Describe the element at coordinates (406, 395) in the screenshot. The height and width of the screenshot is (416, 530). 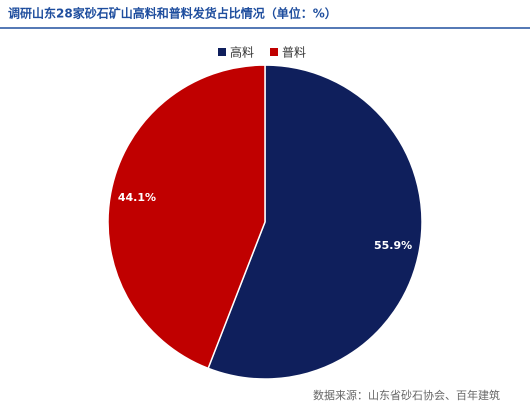
I see `source-note: 数据来源：山东省砂石协会、百年建筑` at that location.